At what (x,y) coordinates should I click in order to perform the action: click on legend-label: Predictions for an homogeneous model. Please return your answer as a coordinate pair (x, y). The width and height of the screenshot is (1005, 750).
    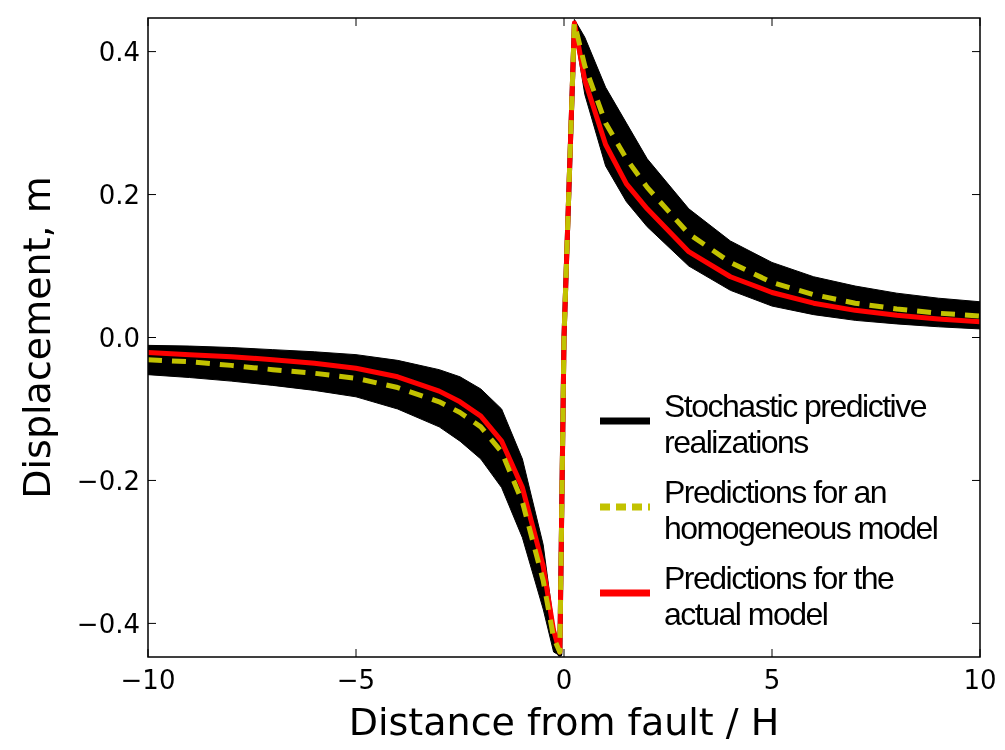
    Looking at the image, I should click on (801, 510).